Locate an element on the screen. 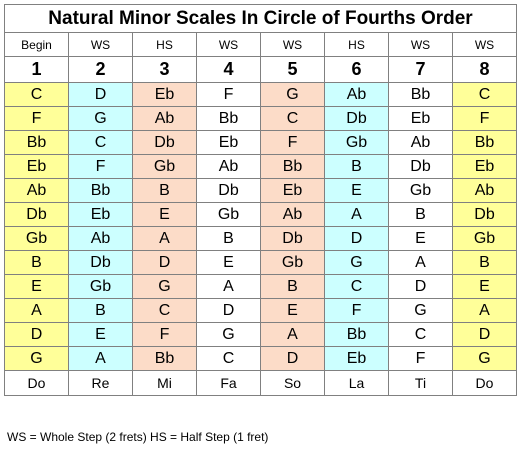 Image resolution: width=522 pixels, height=451 pixels. degree-cell: 8 is located at coordinates (484, 69).